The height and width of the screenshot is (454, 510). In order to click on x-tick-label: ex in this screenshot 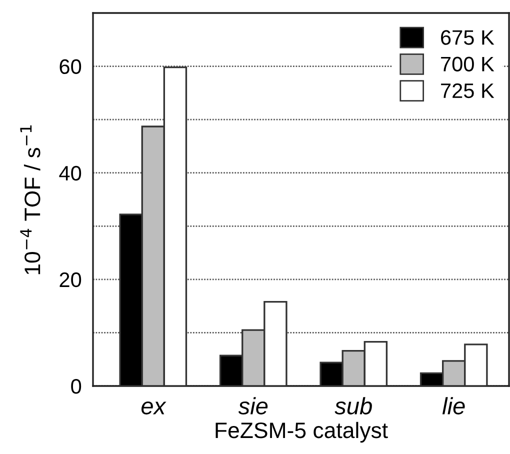, I will do `click(153, 408)`.